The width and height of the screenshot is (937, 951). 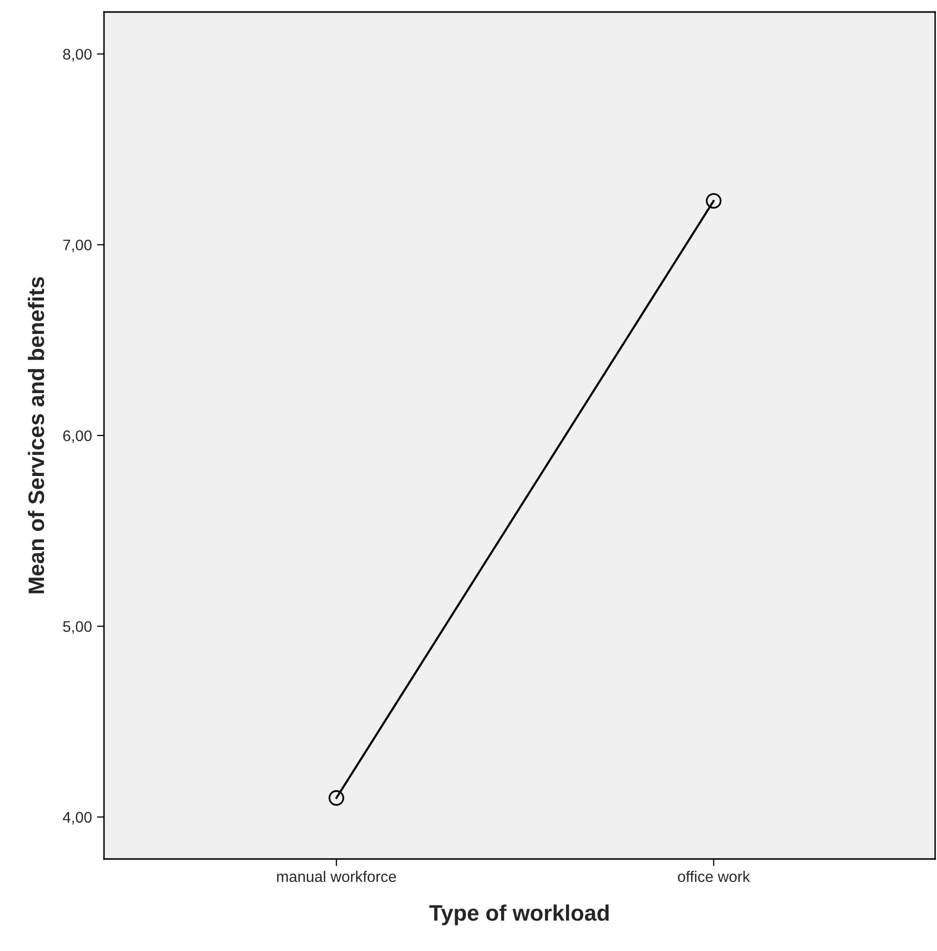 What do you see at coordinates (77, 627) in the screenshot?
I see `y-tick-label: 5,00` at bounding box center [77, 627].